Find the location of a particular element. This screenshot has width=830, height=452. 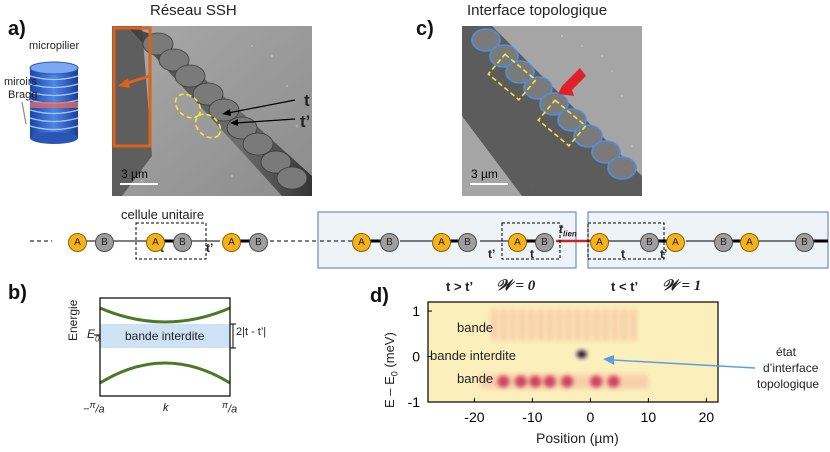

sem-image-ssh is located at coordinates (212, 111).